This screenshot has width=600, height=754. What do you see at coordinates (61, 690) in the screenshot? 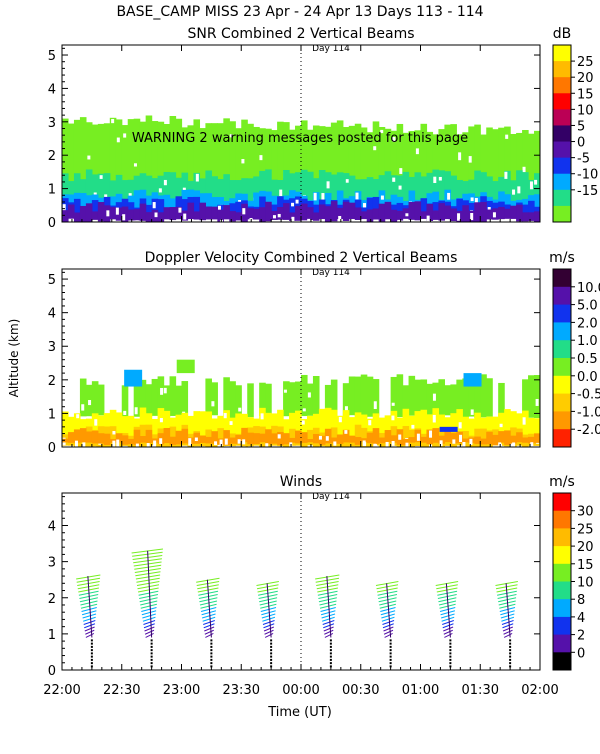
I see `x-tick-label: 22:00` at bounding box center [61, 690].